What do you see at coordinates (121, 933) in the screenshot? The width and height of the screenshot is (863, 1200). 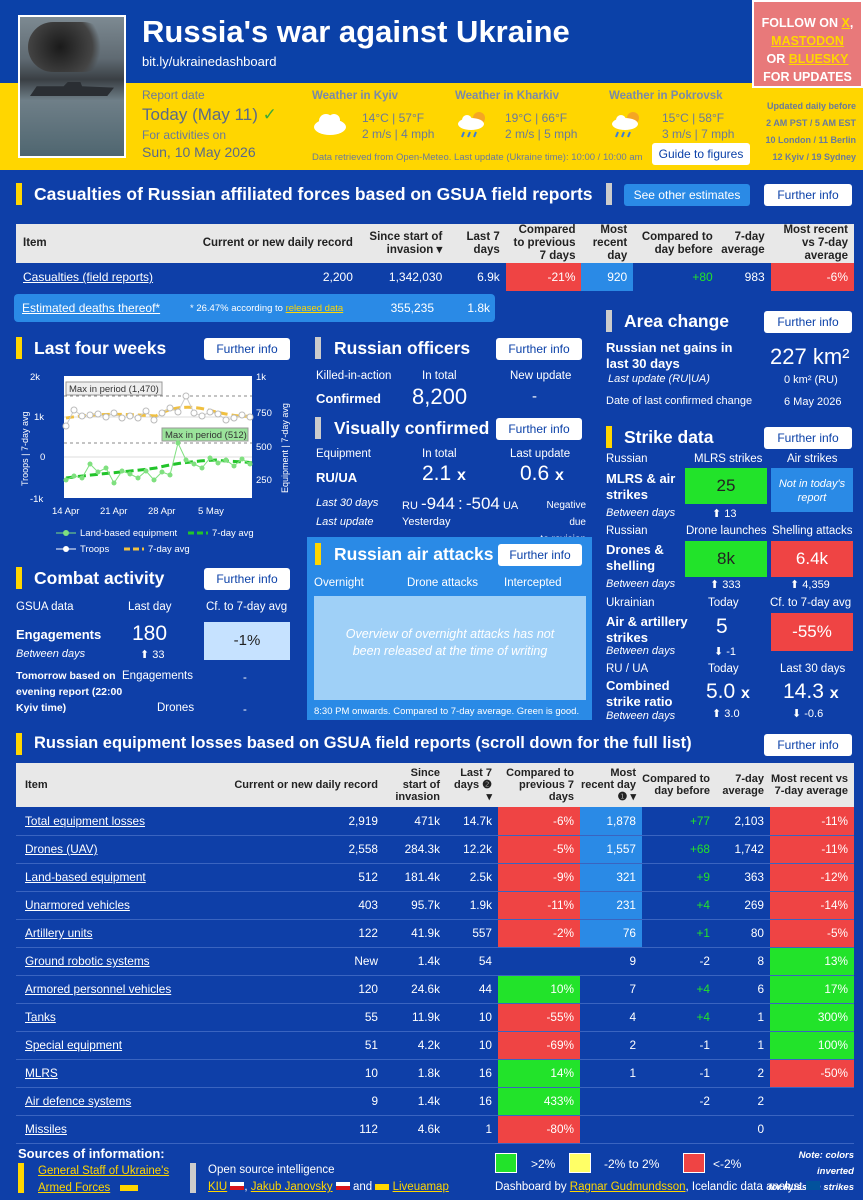 I see `equipment-item-link: Artillery units` at bounding box center [121, 933].